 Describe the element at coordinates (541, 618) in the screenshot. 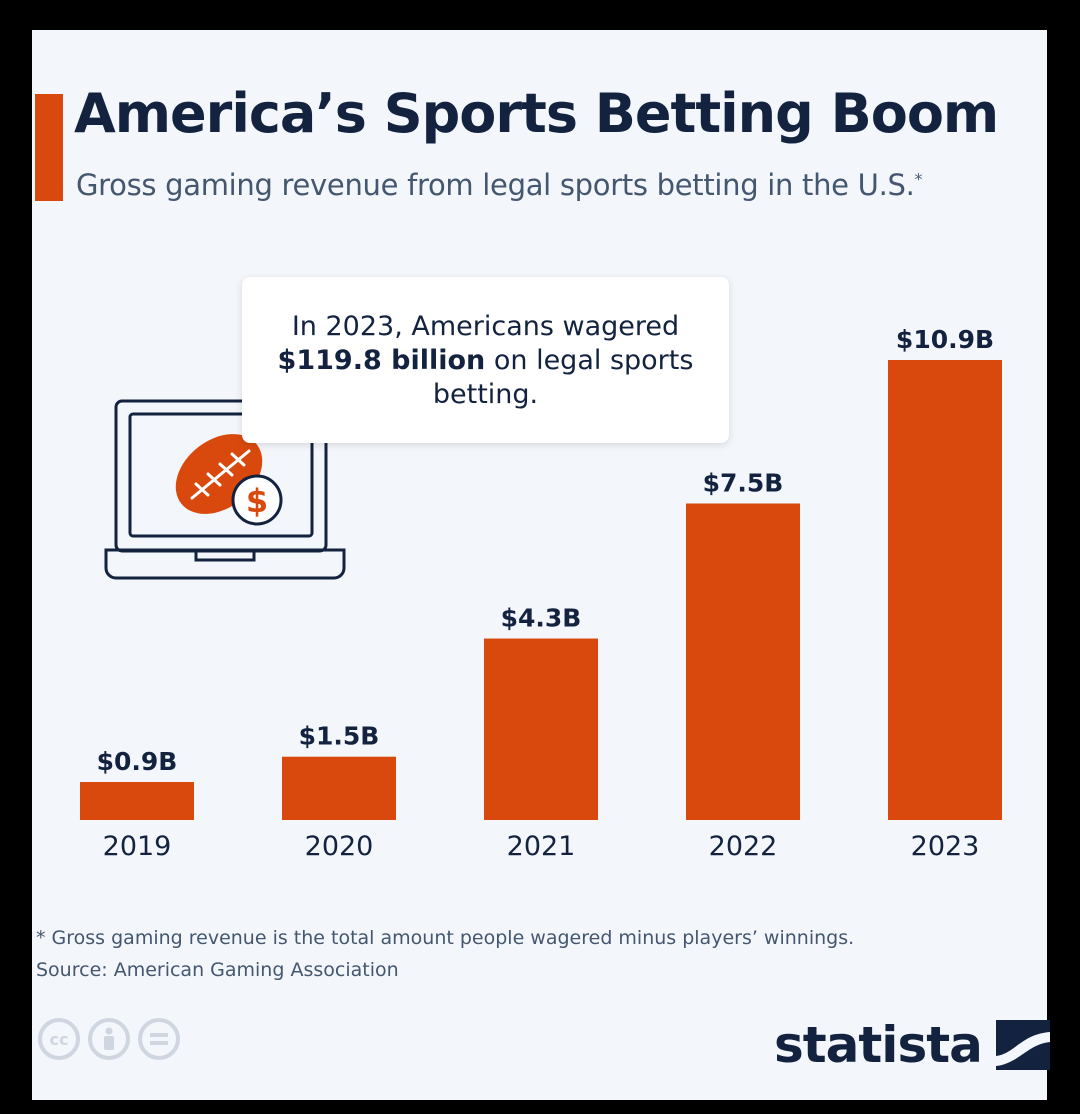

I see `data-label-2021: $4.3B` at that location.